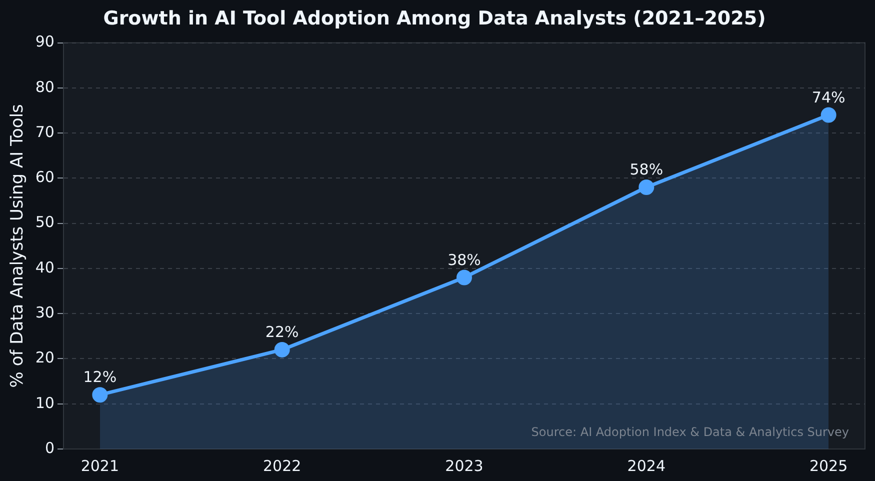 Image resolution: width=875 pixels, height=481 pixels. I want to click on data-label: 38%, so click(464, 259).